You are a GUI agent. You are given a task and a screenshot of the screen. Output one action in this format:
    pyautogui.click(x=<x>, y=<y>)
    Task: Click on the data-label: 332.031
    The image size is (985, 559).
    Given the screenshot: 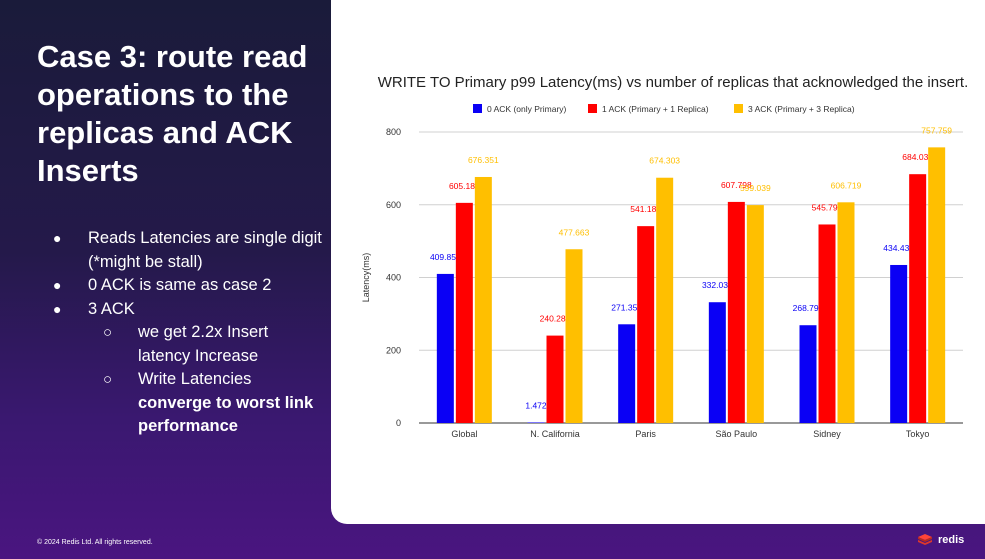 What is the action you would take?
    pyautogui.click(x=717, y=285)
    